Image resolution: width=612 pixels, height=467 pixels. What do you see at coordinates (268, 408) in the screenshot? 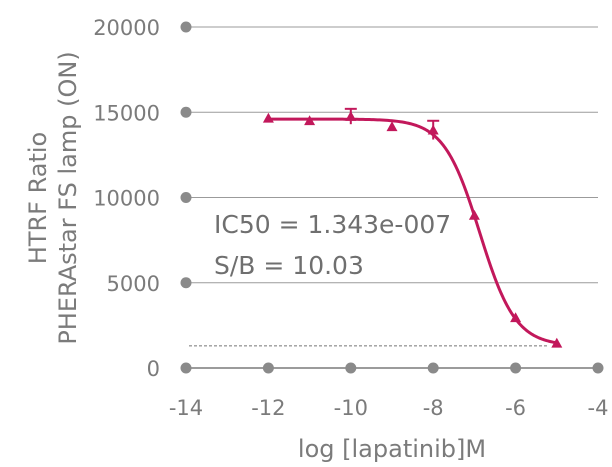
I see `x-tick-label: -12` at bounding box center [268, 408].